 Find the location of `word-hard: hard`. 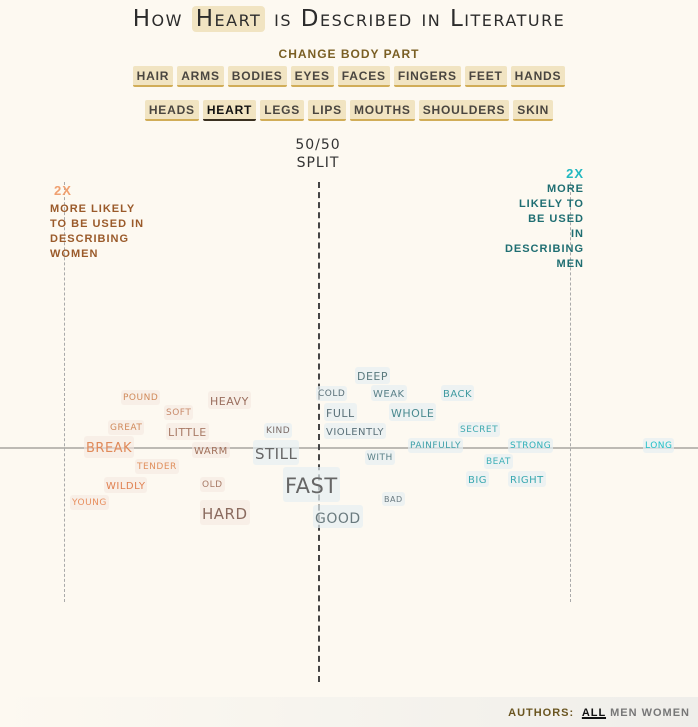

word-hard: hard is located at coordinates (225, 513).